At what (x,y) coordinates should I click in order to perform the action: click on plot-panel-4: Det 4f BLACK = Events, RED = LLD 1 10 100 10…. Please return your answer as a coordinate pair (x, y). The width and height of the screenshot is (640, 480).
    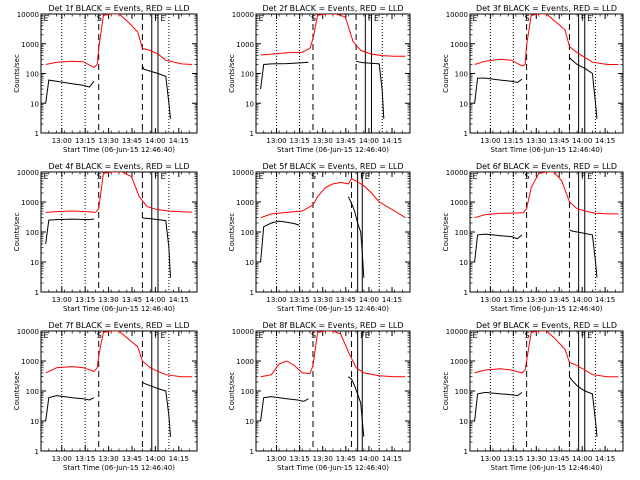
    Looking at the image, I should click on (105, 237).